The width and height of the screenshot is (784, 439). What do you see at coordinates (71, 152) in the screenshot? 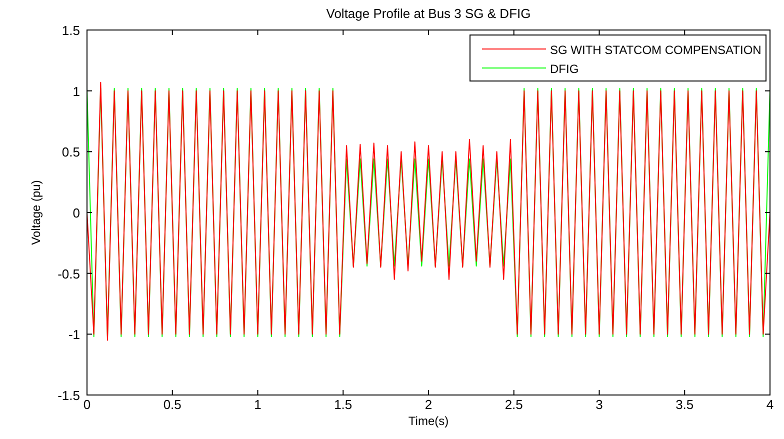
I see `y-tick-label: 0.5` at bounding box center [71, 152].